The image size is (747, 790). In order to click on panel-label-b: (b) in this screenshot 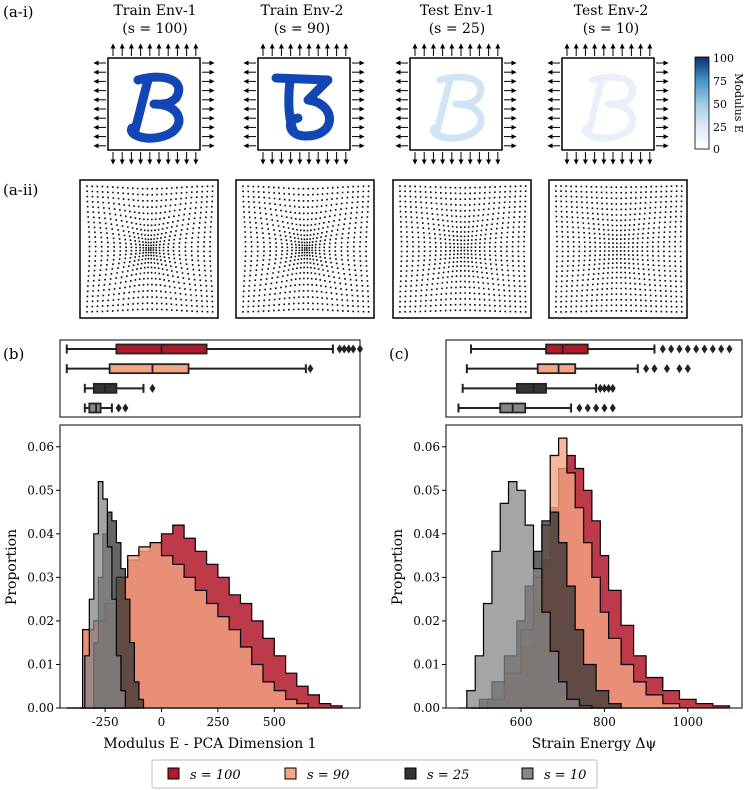, I will do `click(13, 354)`.